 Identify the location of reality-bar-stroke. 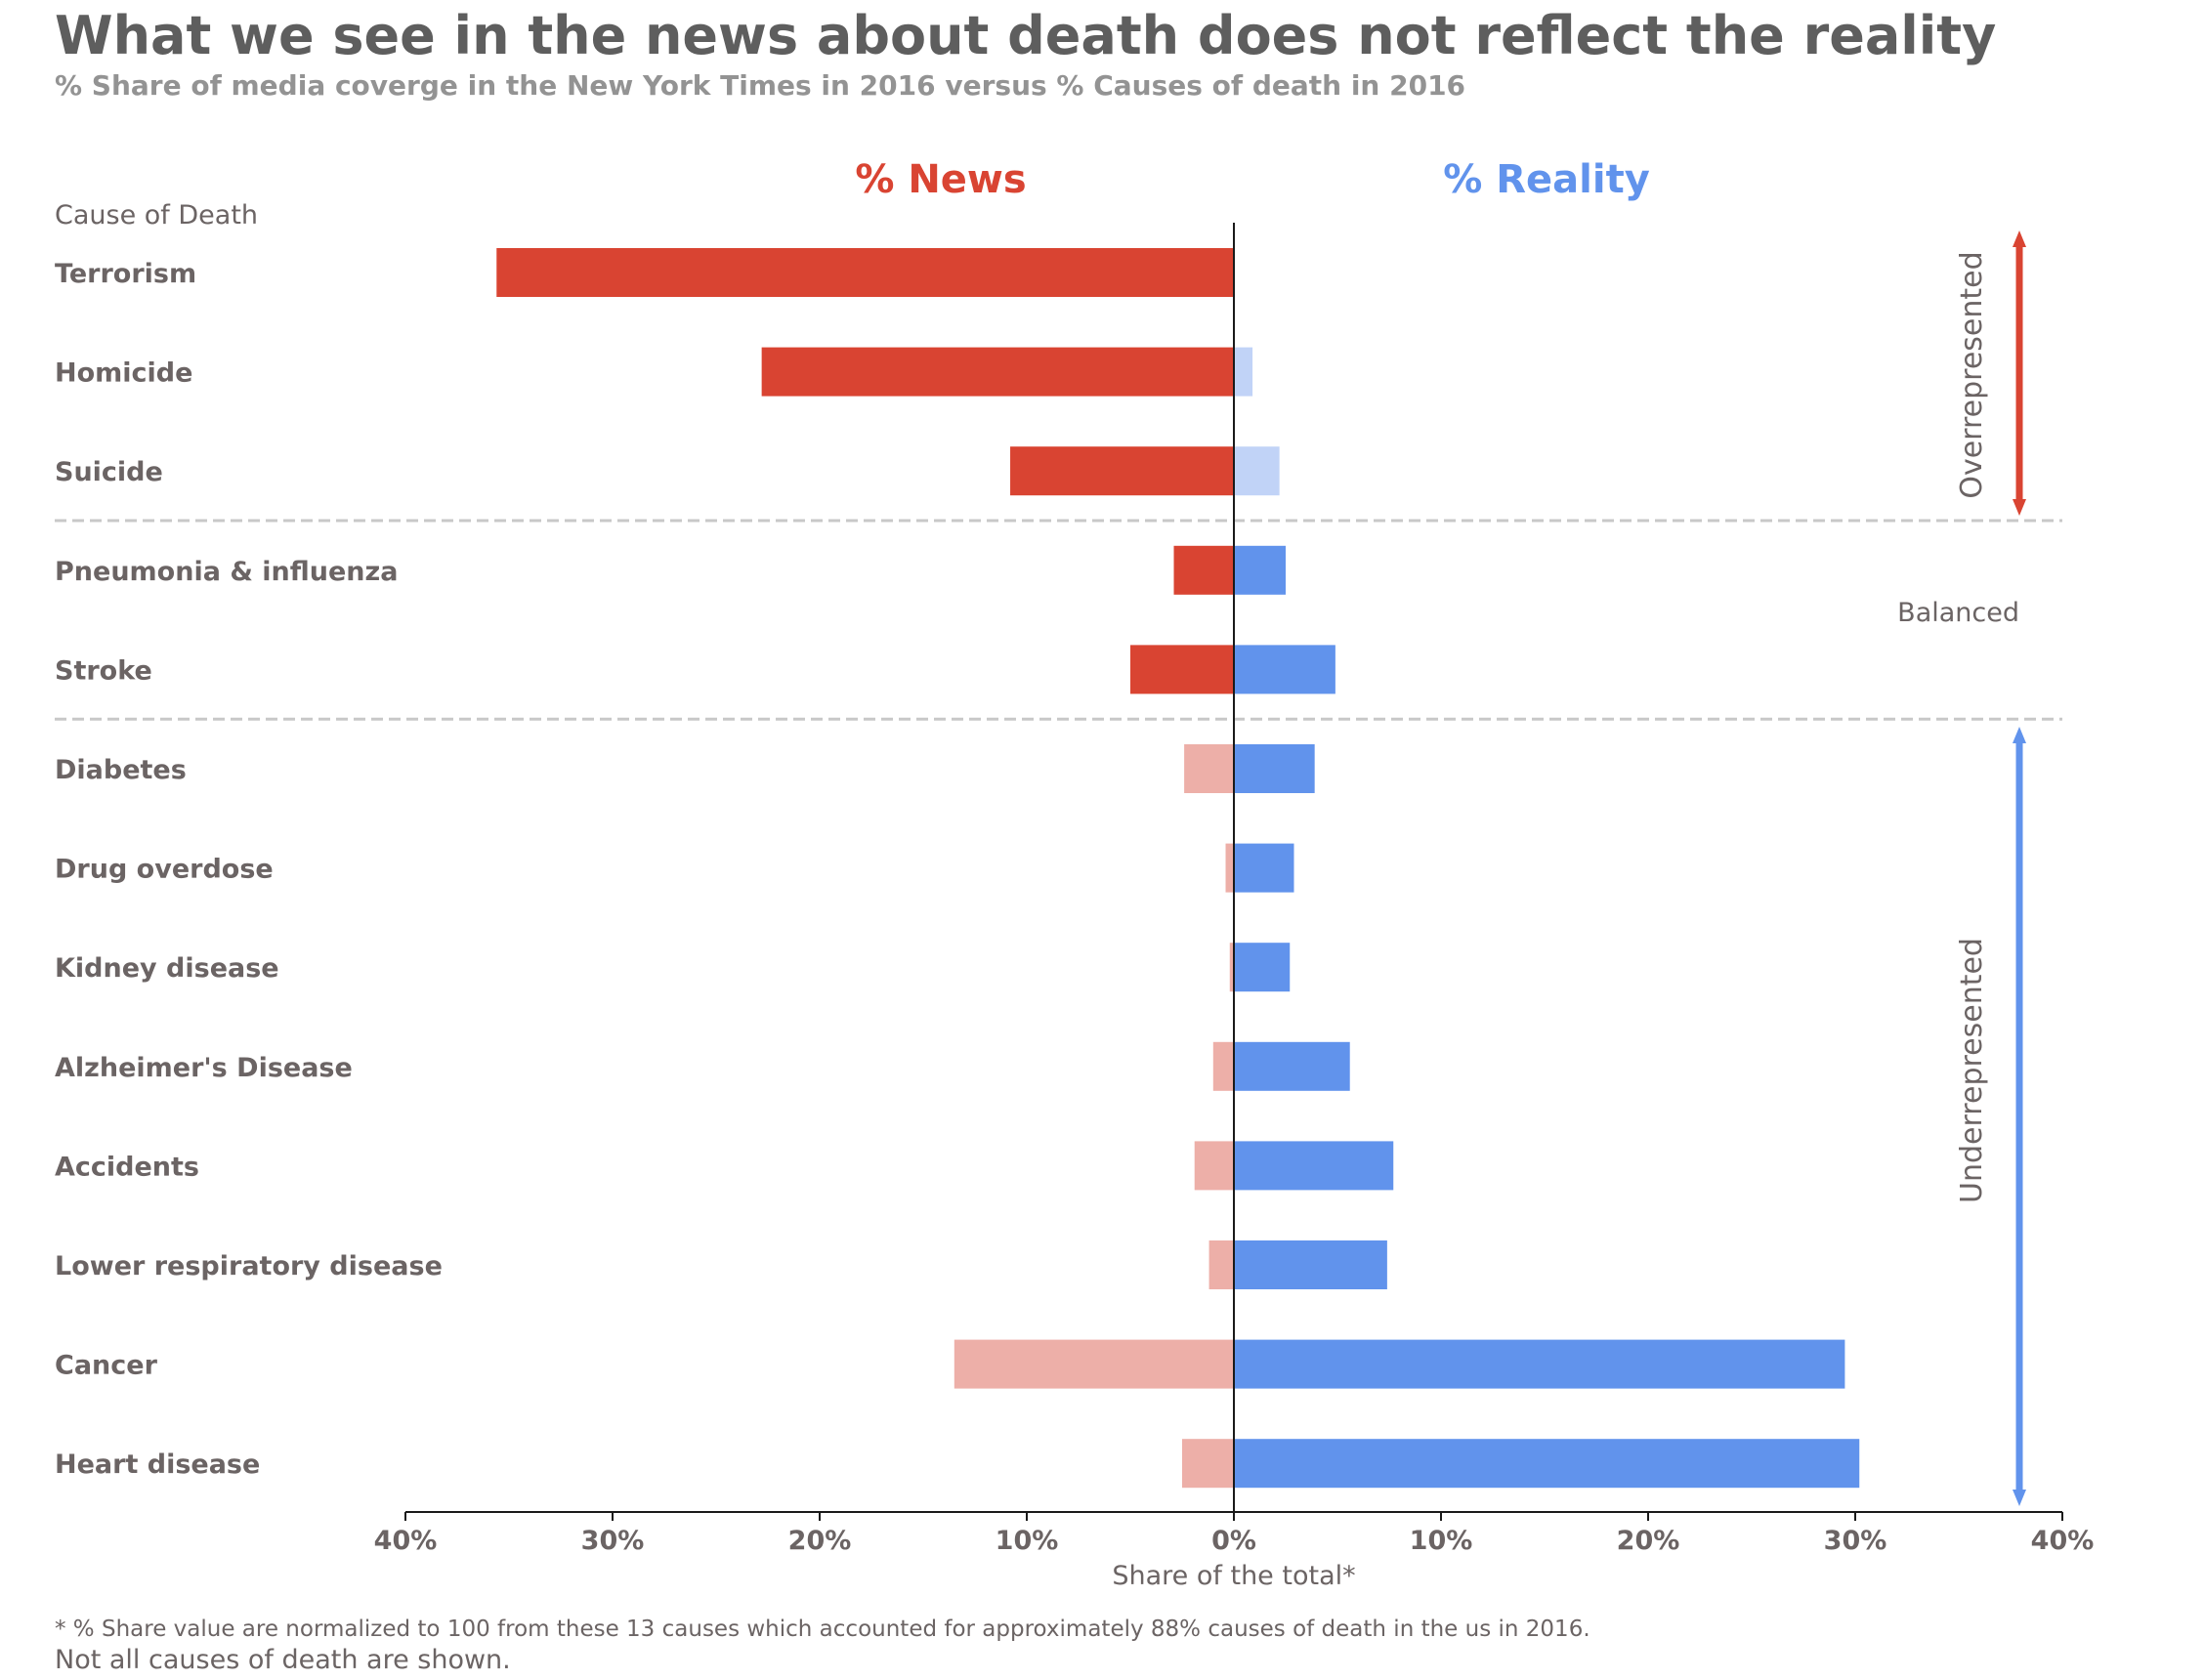
(1284, 669).